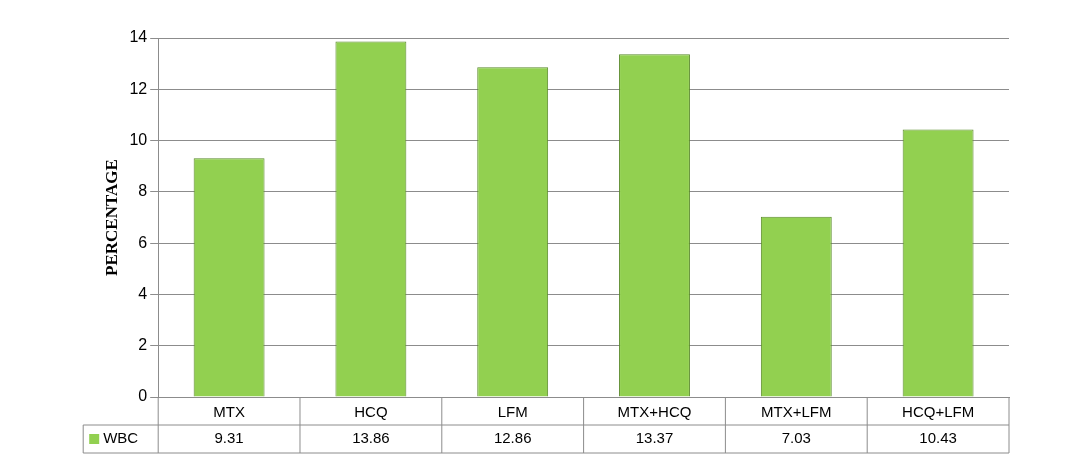 The height and width of the screenshot is (471, 1067). Describe the element at coordinates (143, 242) in the screenshot. I see `y-tick-label: 6` at that location.